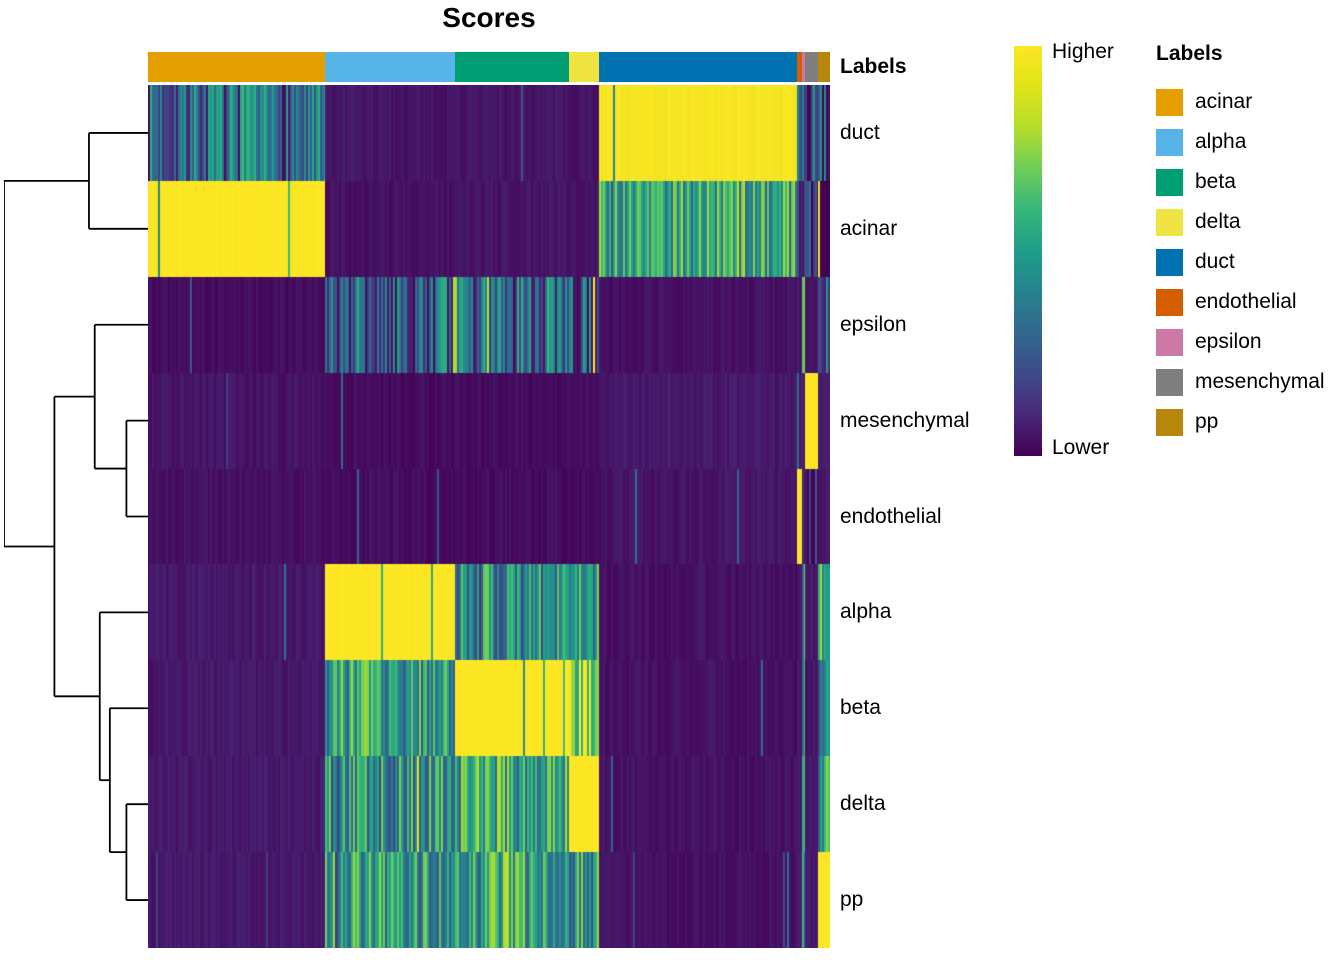  What do you see at coordinates (1250, 422) in the screenshot?
I see `legend-entry: pp` at bounding box center [1250, 422].